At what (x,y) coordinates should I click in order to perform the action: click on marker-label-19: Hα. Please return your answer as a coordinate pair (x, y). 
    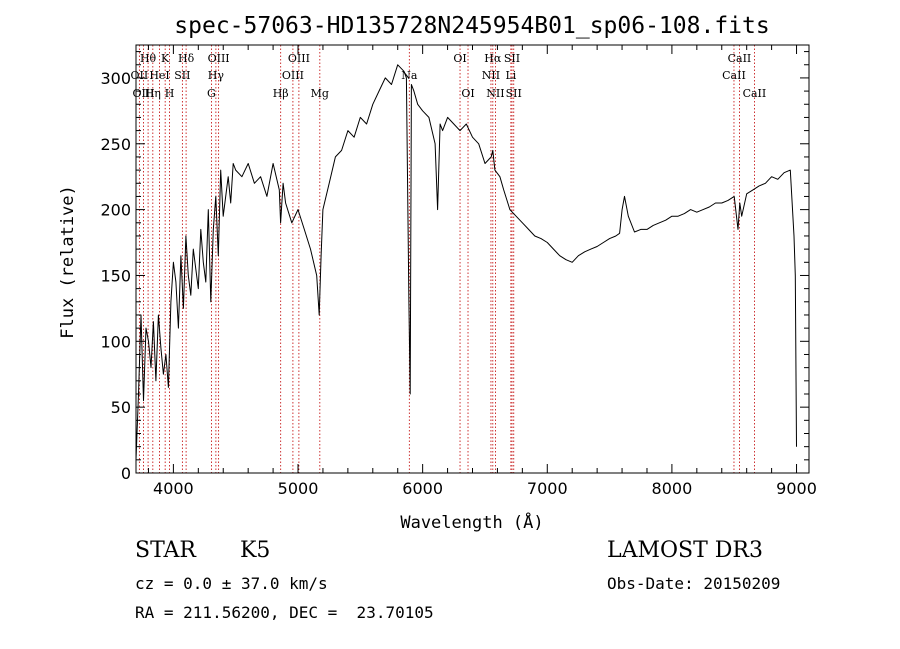
    Looking at the image, I should click on (493, 58).